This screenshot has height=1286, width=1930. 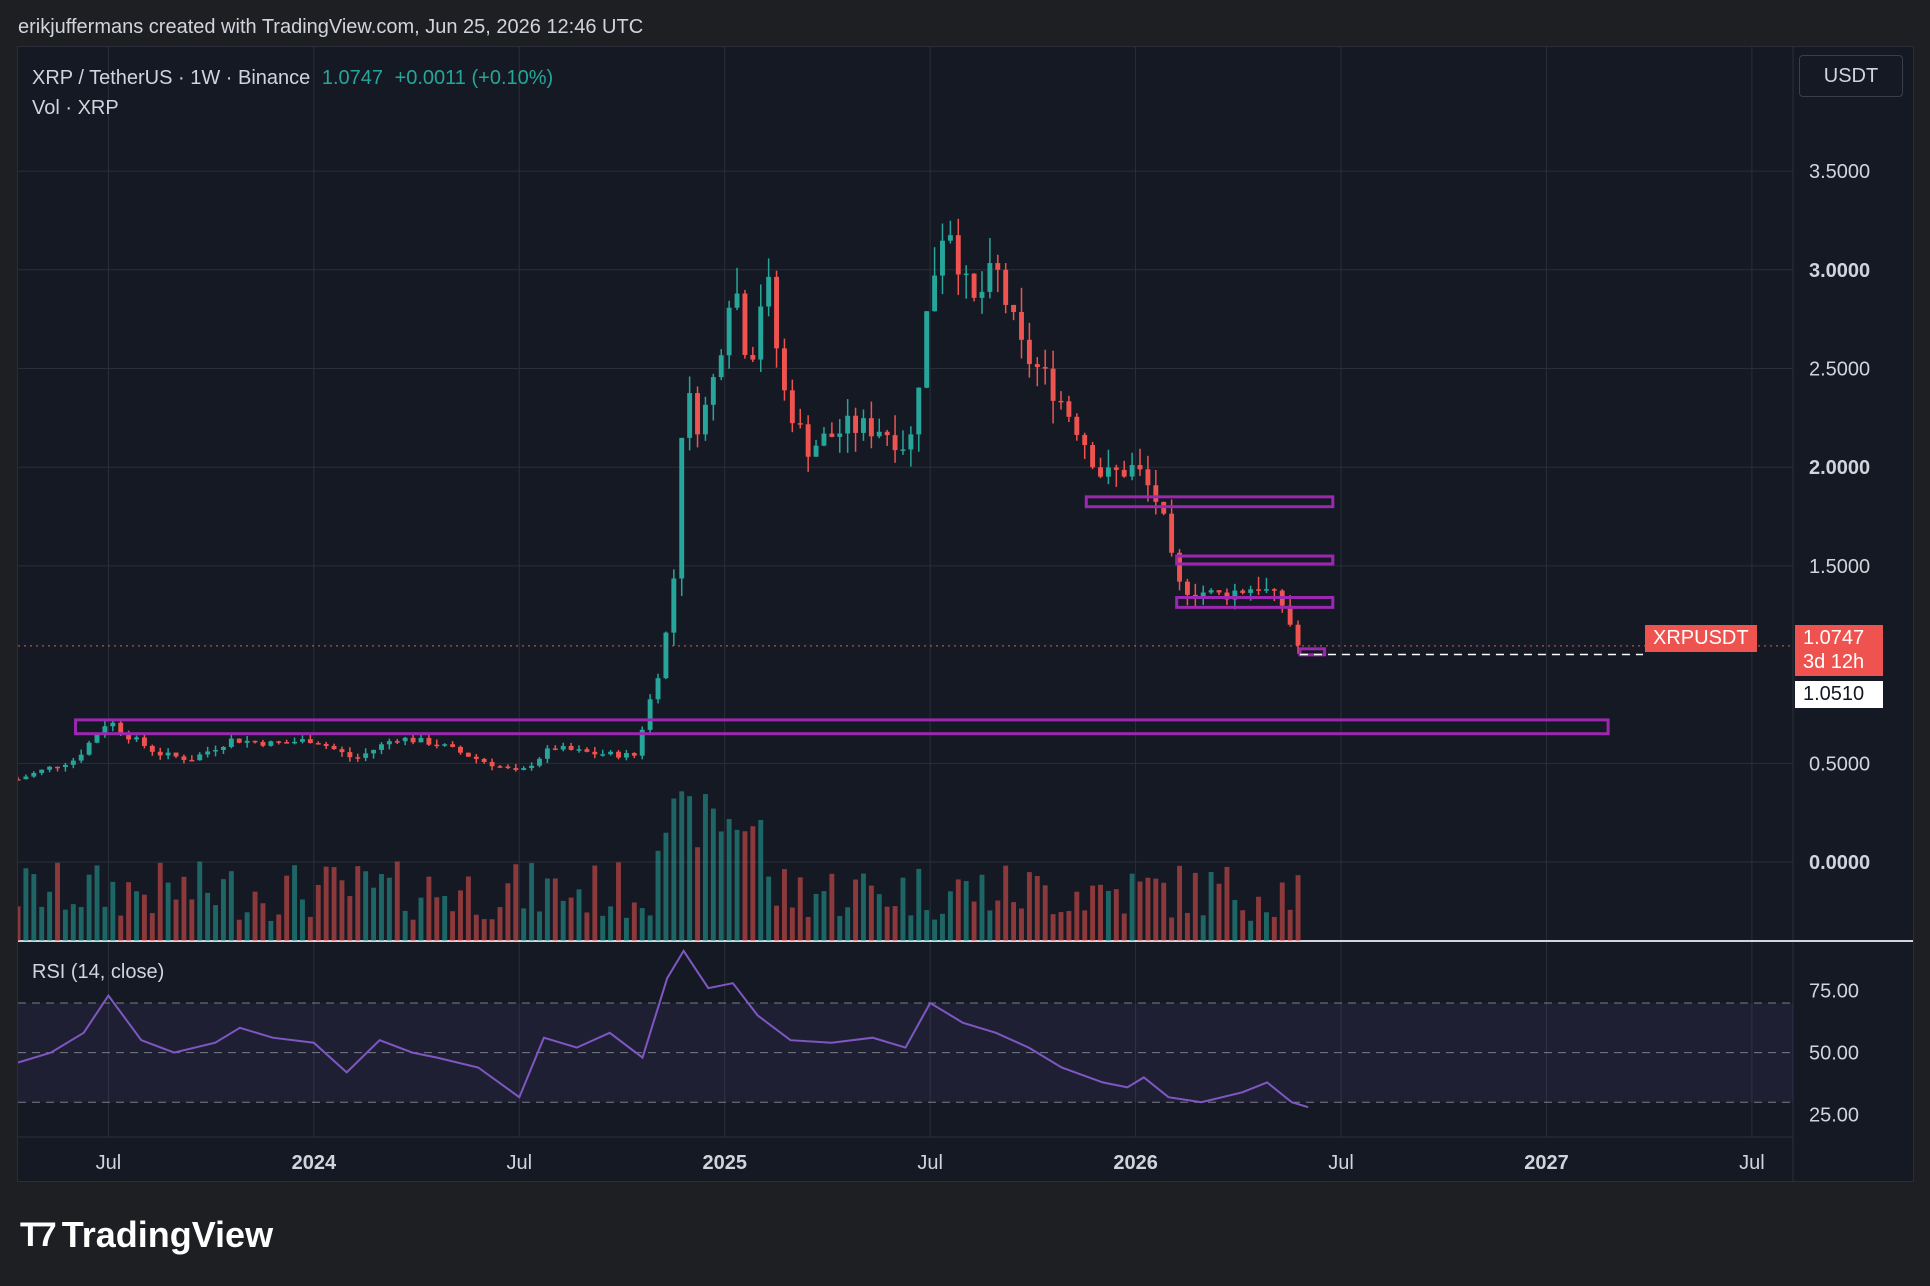 What do you see at coordinates (1839, 271) in the screenshot?
I see `price-tick-label: 3.0000` at bounding box center [1839, 271].